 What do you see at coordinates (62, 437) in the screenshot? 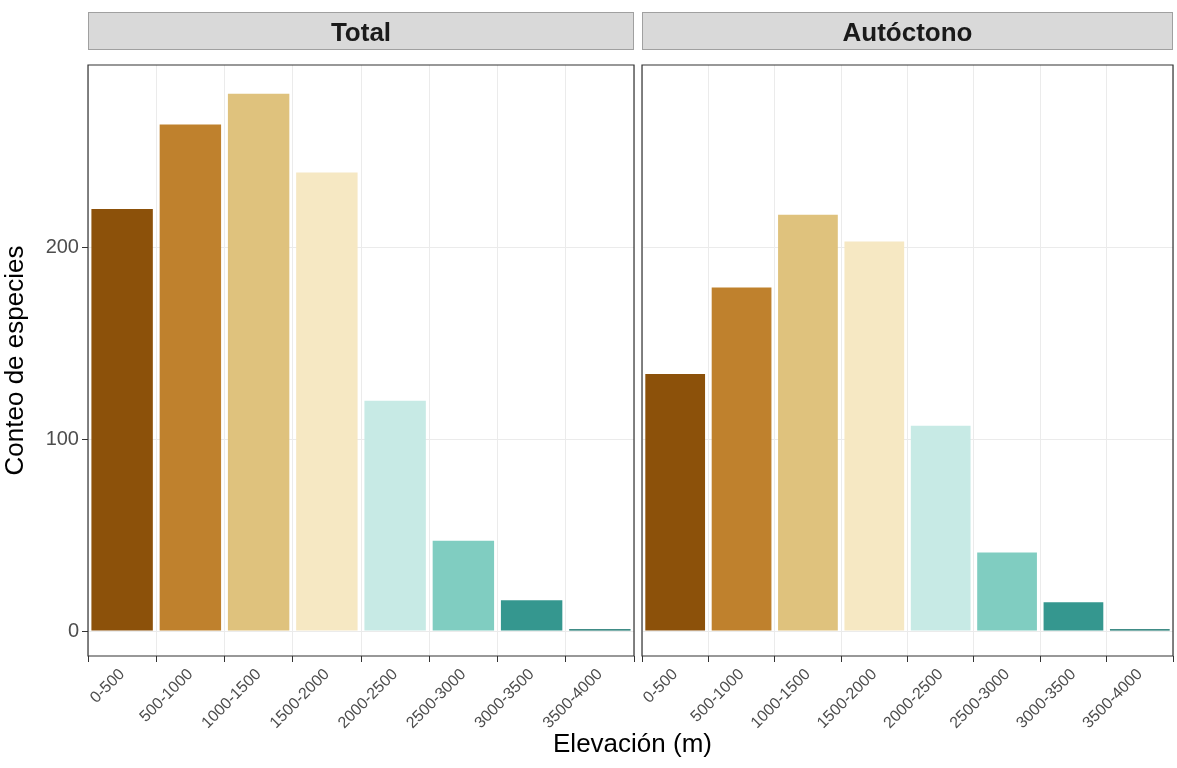
I see `y-tick-label: 100` at bounding box center [62, 437].